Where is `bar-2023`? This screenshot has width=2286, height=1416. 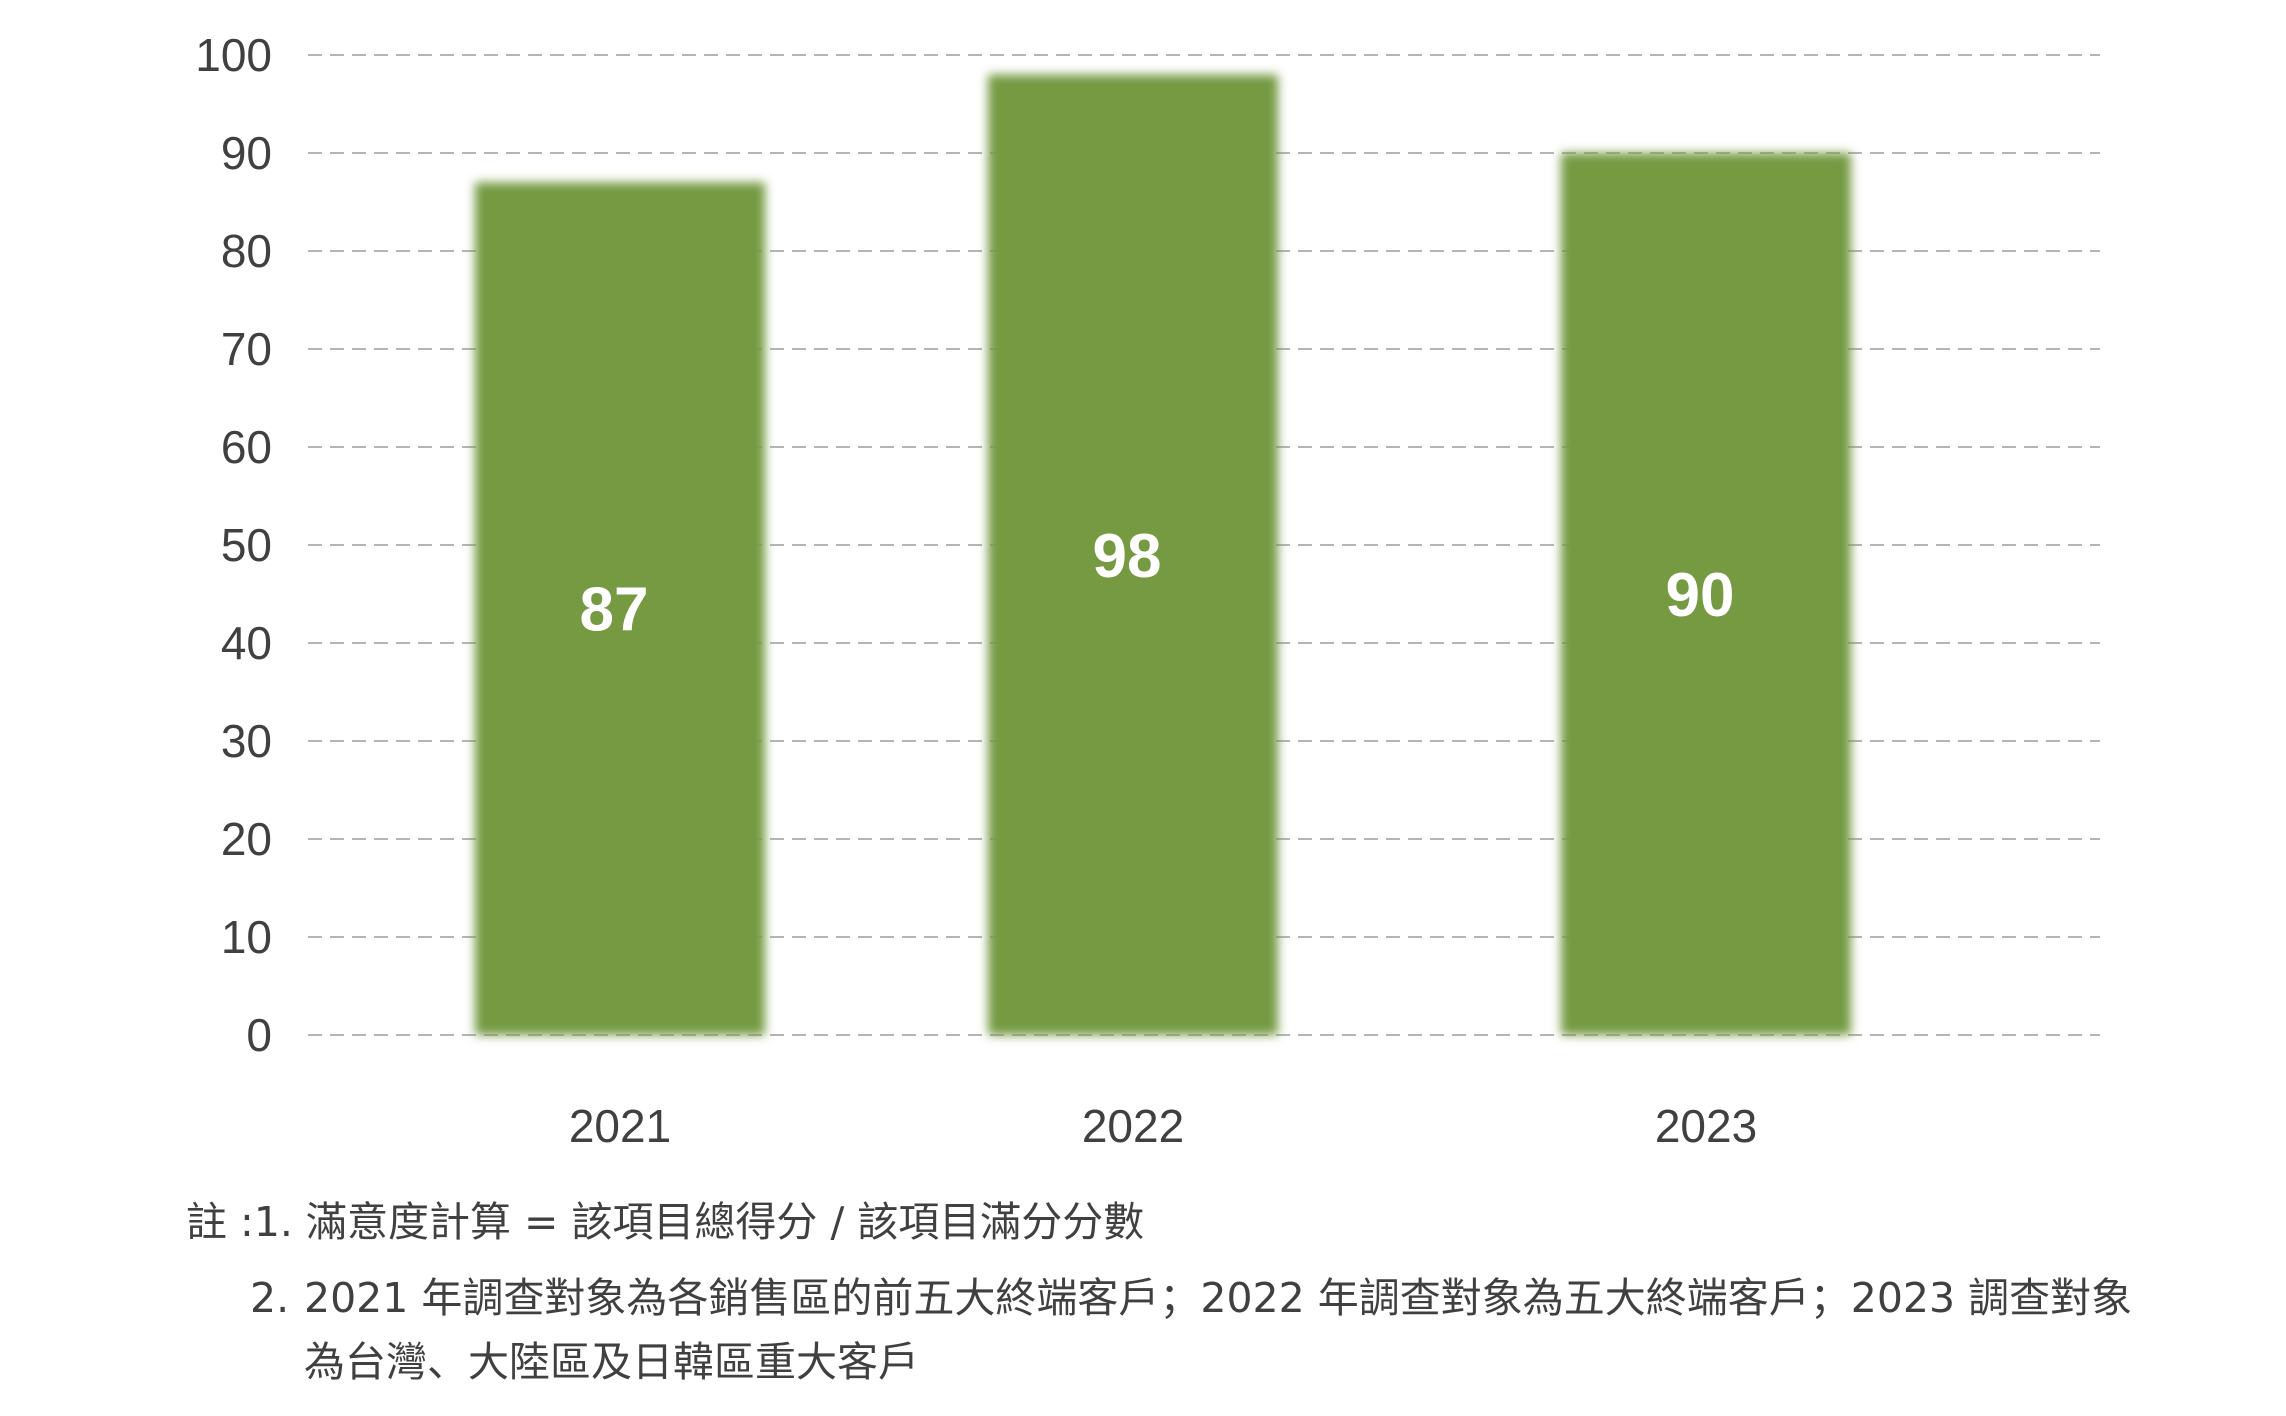
bar-2023 is located at coordinates (1706, 594).